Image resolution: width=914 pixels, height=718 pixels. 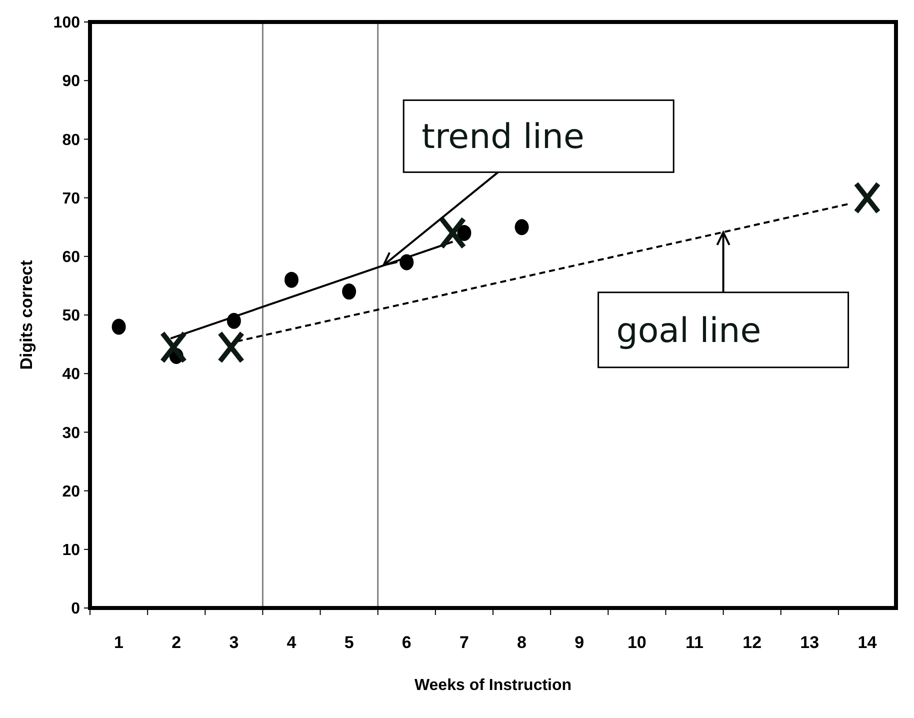 I want to click on y-tick-label: 60, so click(x=71, y=257).